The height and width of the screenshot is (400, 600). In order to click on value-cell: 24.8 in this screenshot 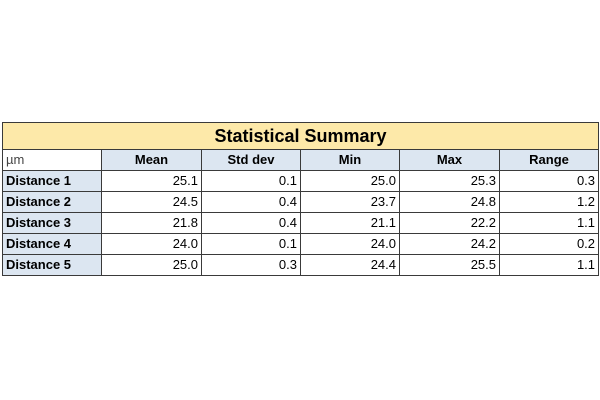, I will do `click(449, 202)`.